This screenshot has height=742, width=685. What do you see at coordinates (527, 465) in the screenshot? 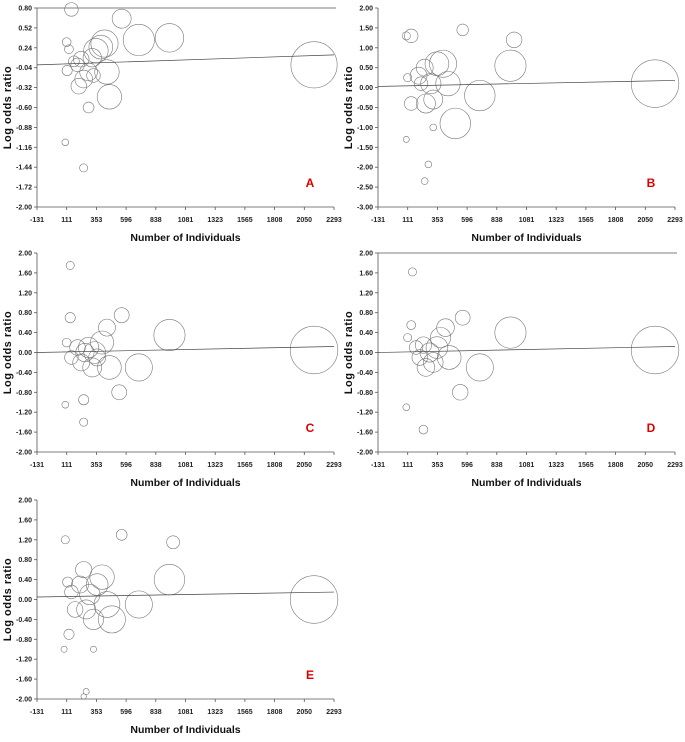
I see `x-tick-label: 1081` at bounding box center [527, 465].